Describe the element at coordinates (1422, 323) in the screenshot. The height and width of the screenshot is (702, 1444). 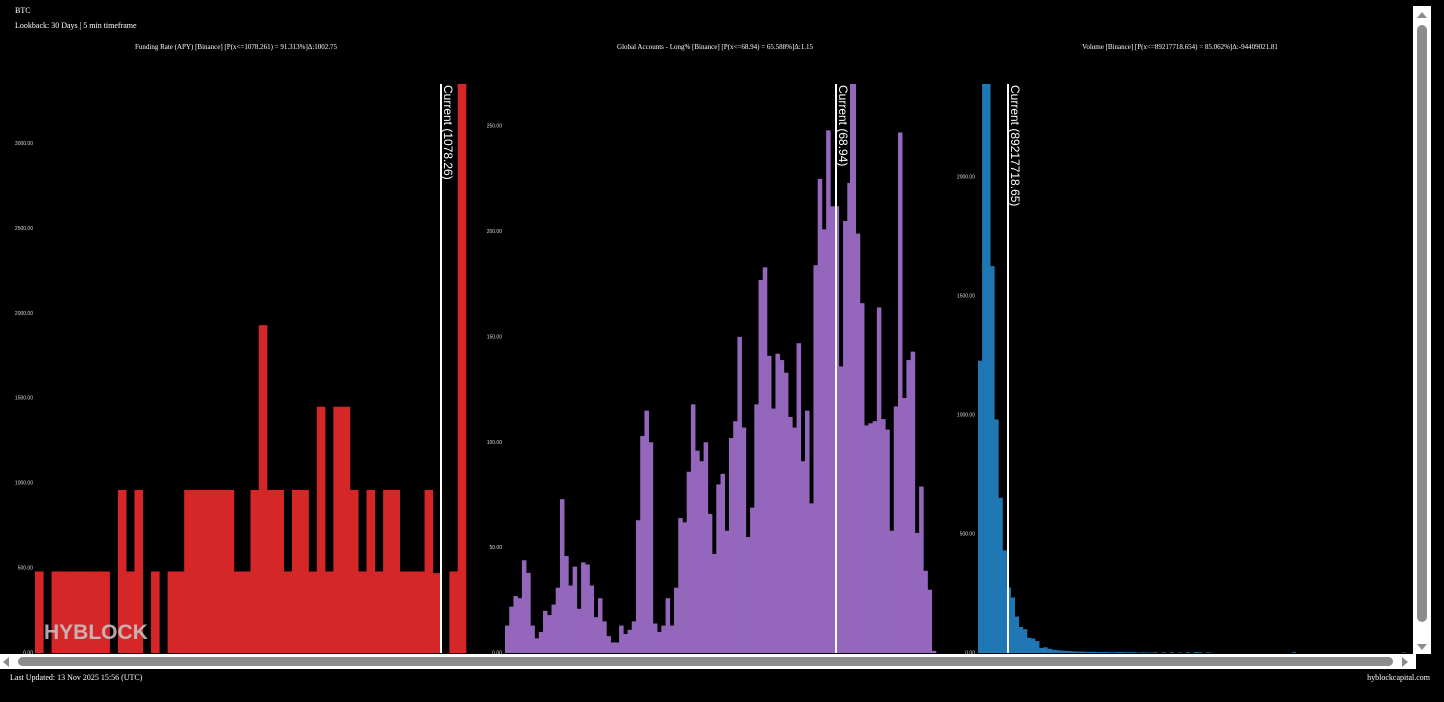
I see `vertical-scroll-thumb` at that location.